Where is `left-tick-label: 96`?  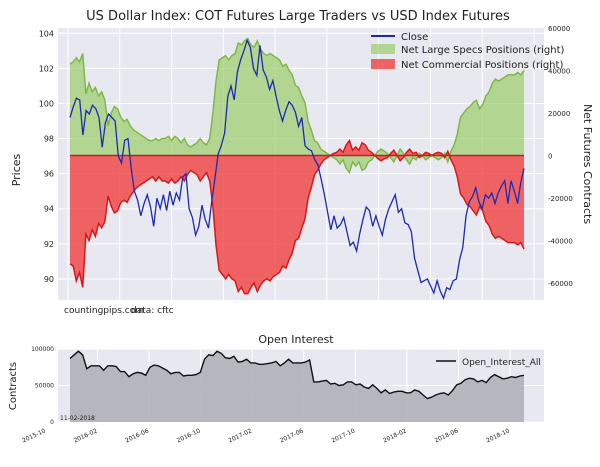
left-tick-label: 96 is located at coordinates (49, 174).